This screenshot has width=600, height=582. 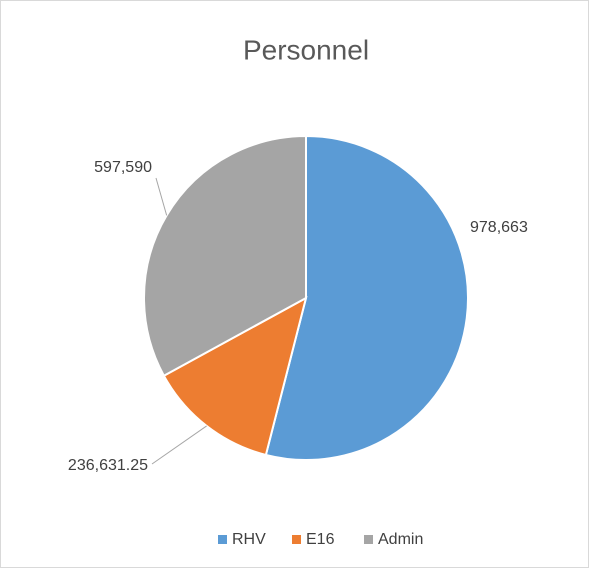 What do you see at coordinates (499, 227) in the screenshot?
I see `data-label: 978,663` at bounding box center [499, 227].